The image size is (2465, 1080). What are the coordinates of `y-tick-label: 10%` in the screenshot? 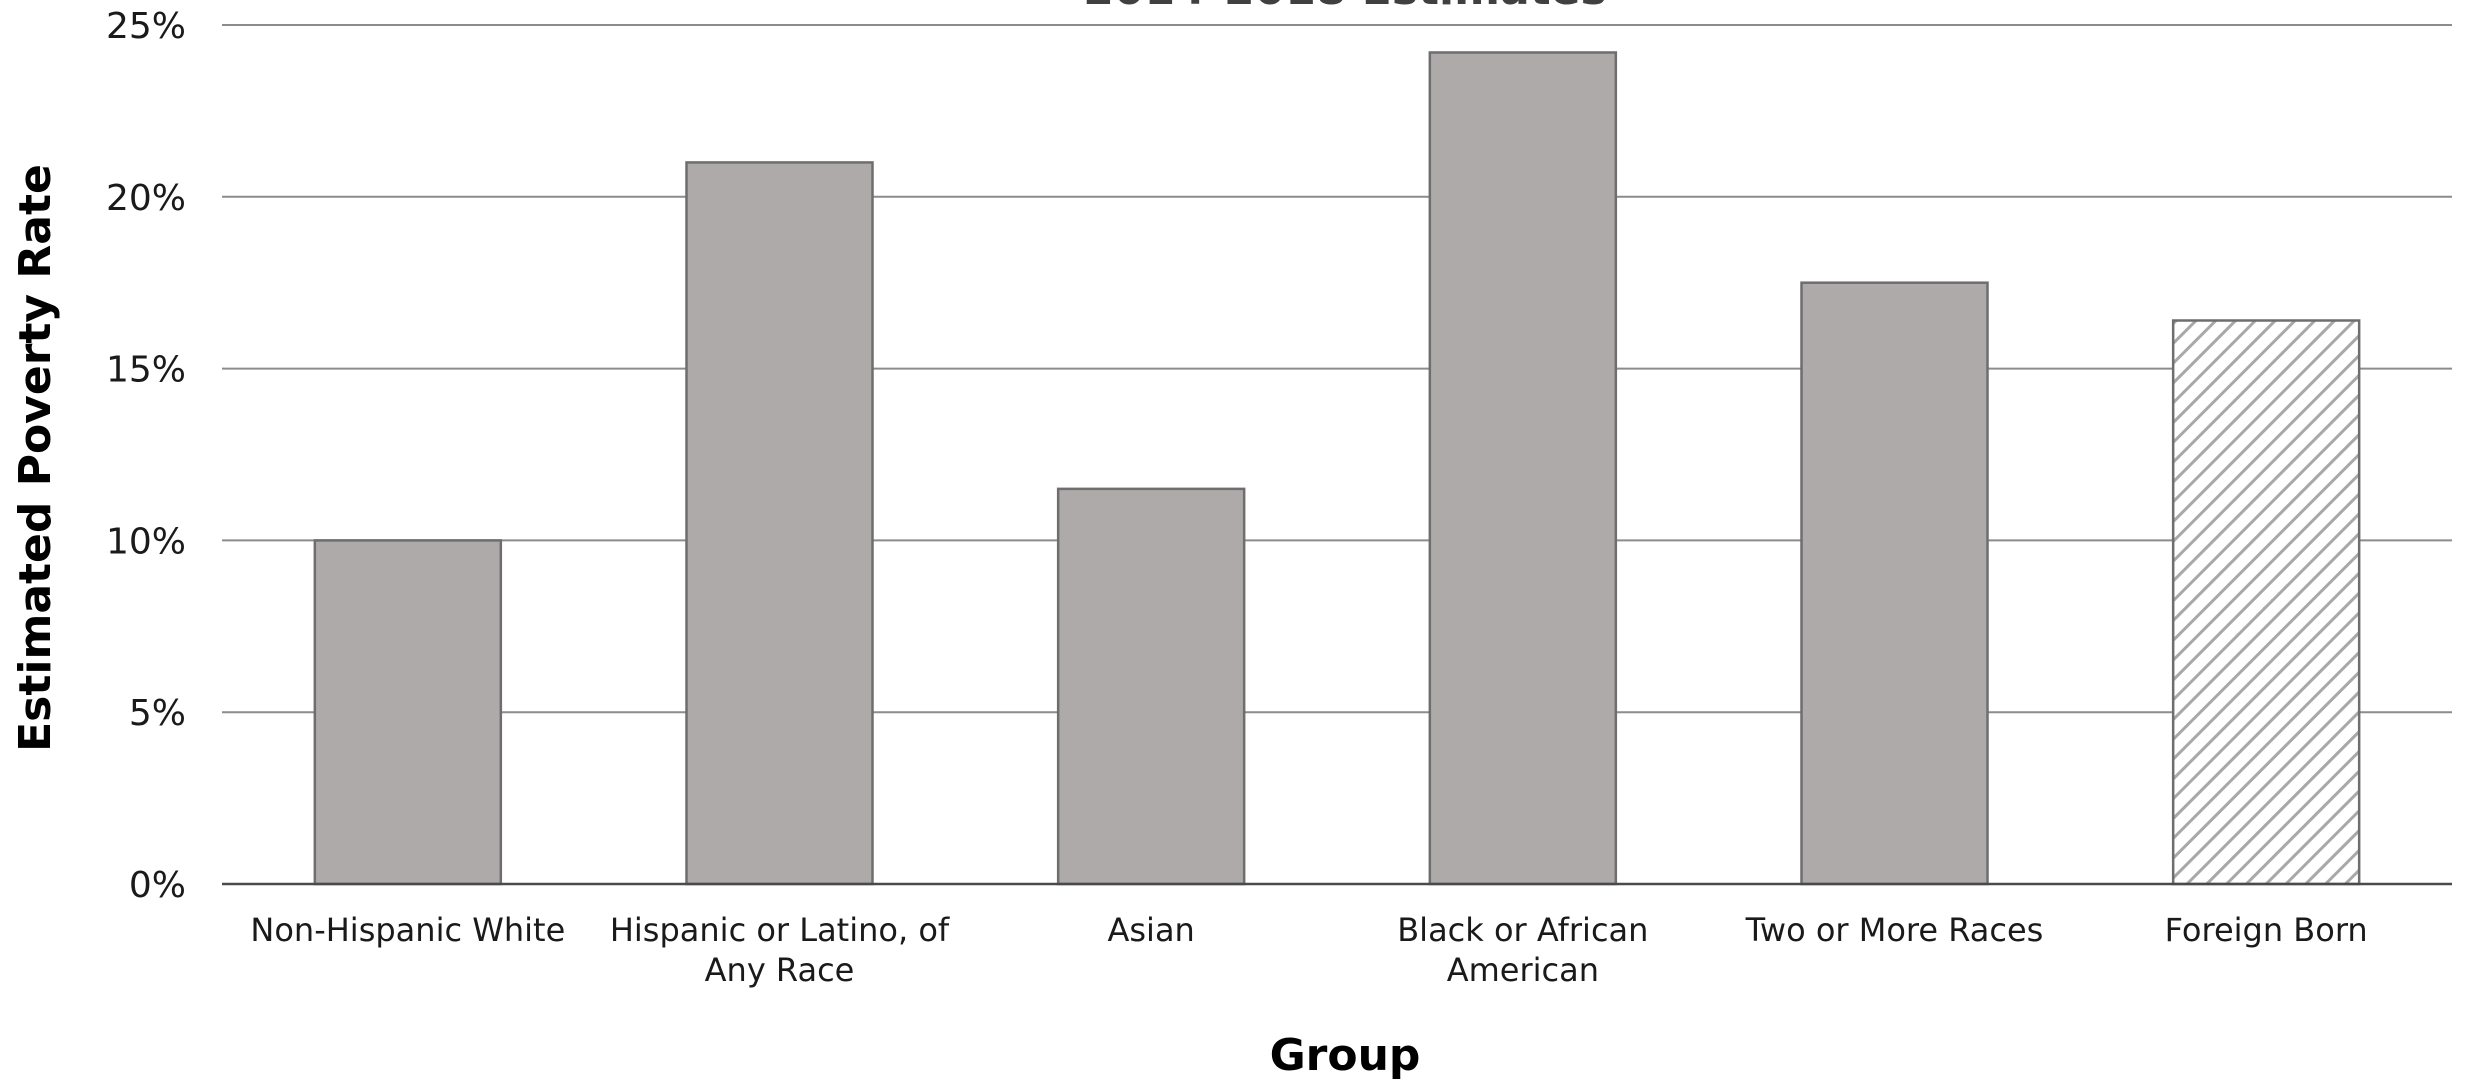 It's located at (146, 541).